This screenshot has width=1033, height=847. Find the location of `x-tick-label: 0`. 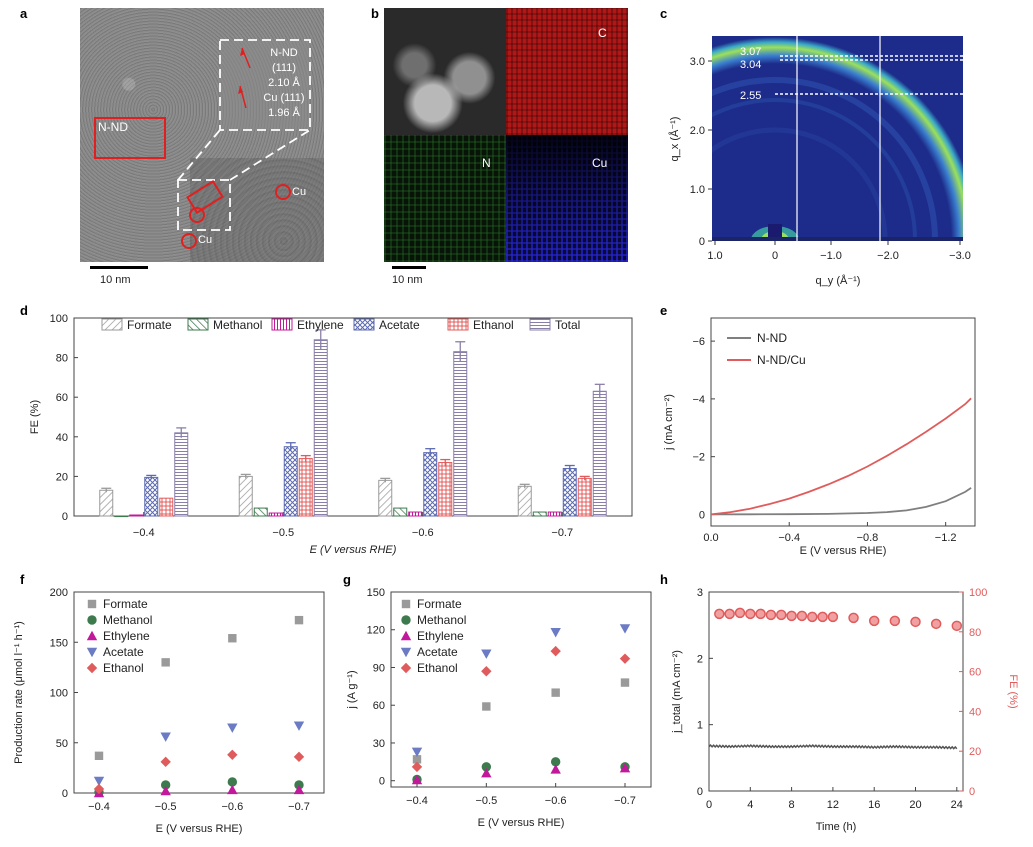

x-tick-label: 0 is located at coordinates (709, 805).